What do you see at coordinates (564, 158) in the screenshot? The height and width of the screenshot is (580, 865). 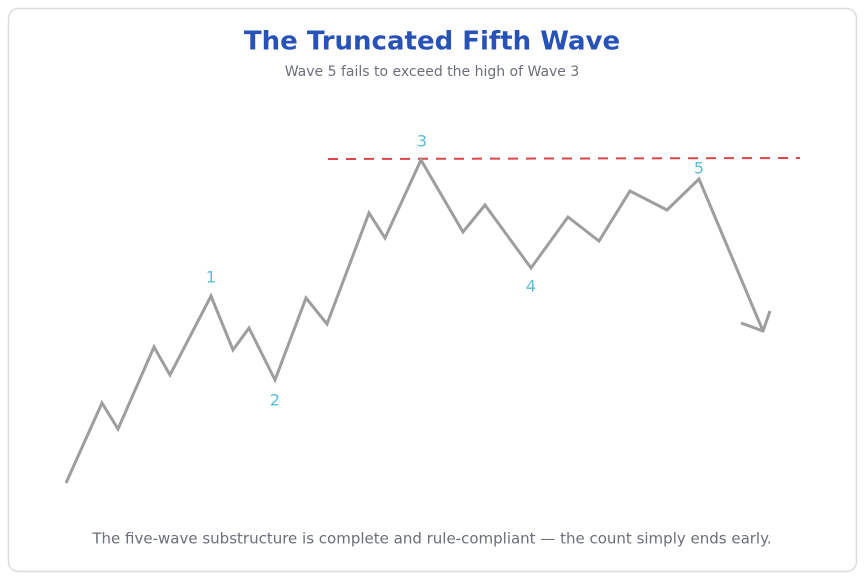 I see `wave-3-high-line` at bounding box center [564, 158].